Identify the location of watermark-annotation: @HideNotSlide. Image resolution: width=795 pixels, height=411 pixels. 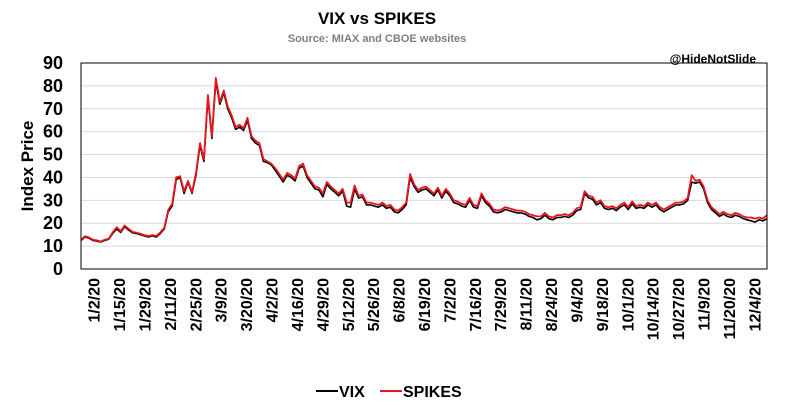
(713, 59).